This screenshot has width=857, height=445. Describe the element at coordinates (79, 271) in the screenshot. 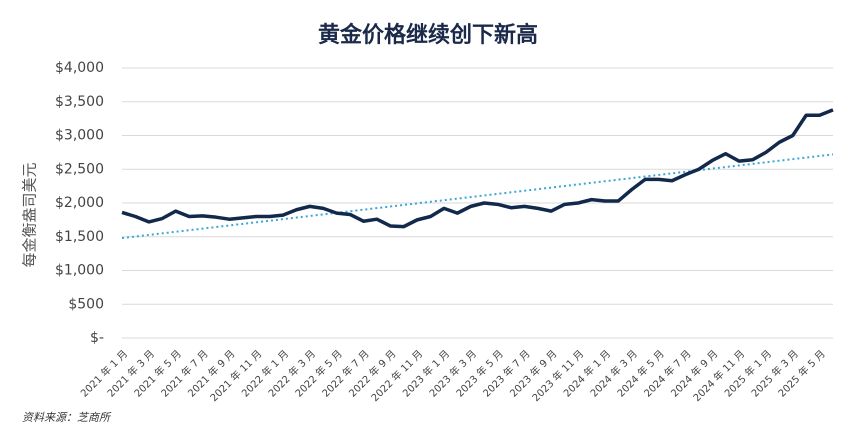

I see `y-tick-label: $1,000` at that location.